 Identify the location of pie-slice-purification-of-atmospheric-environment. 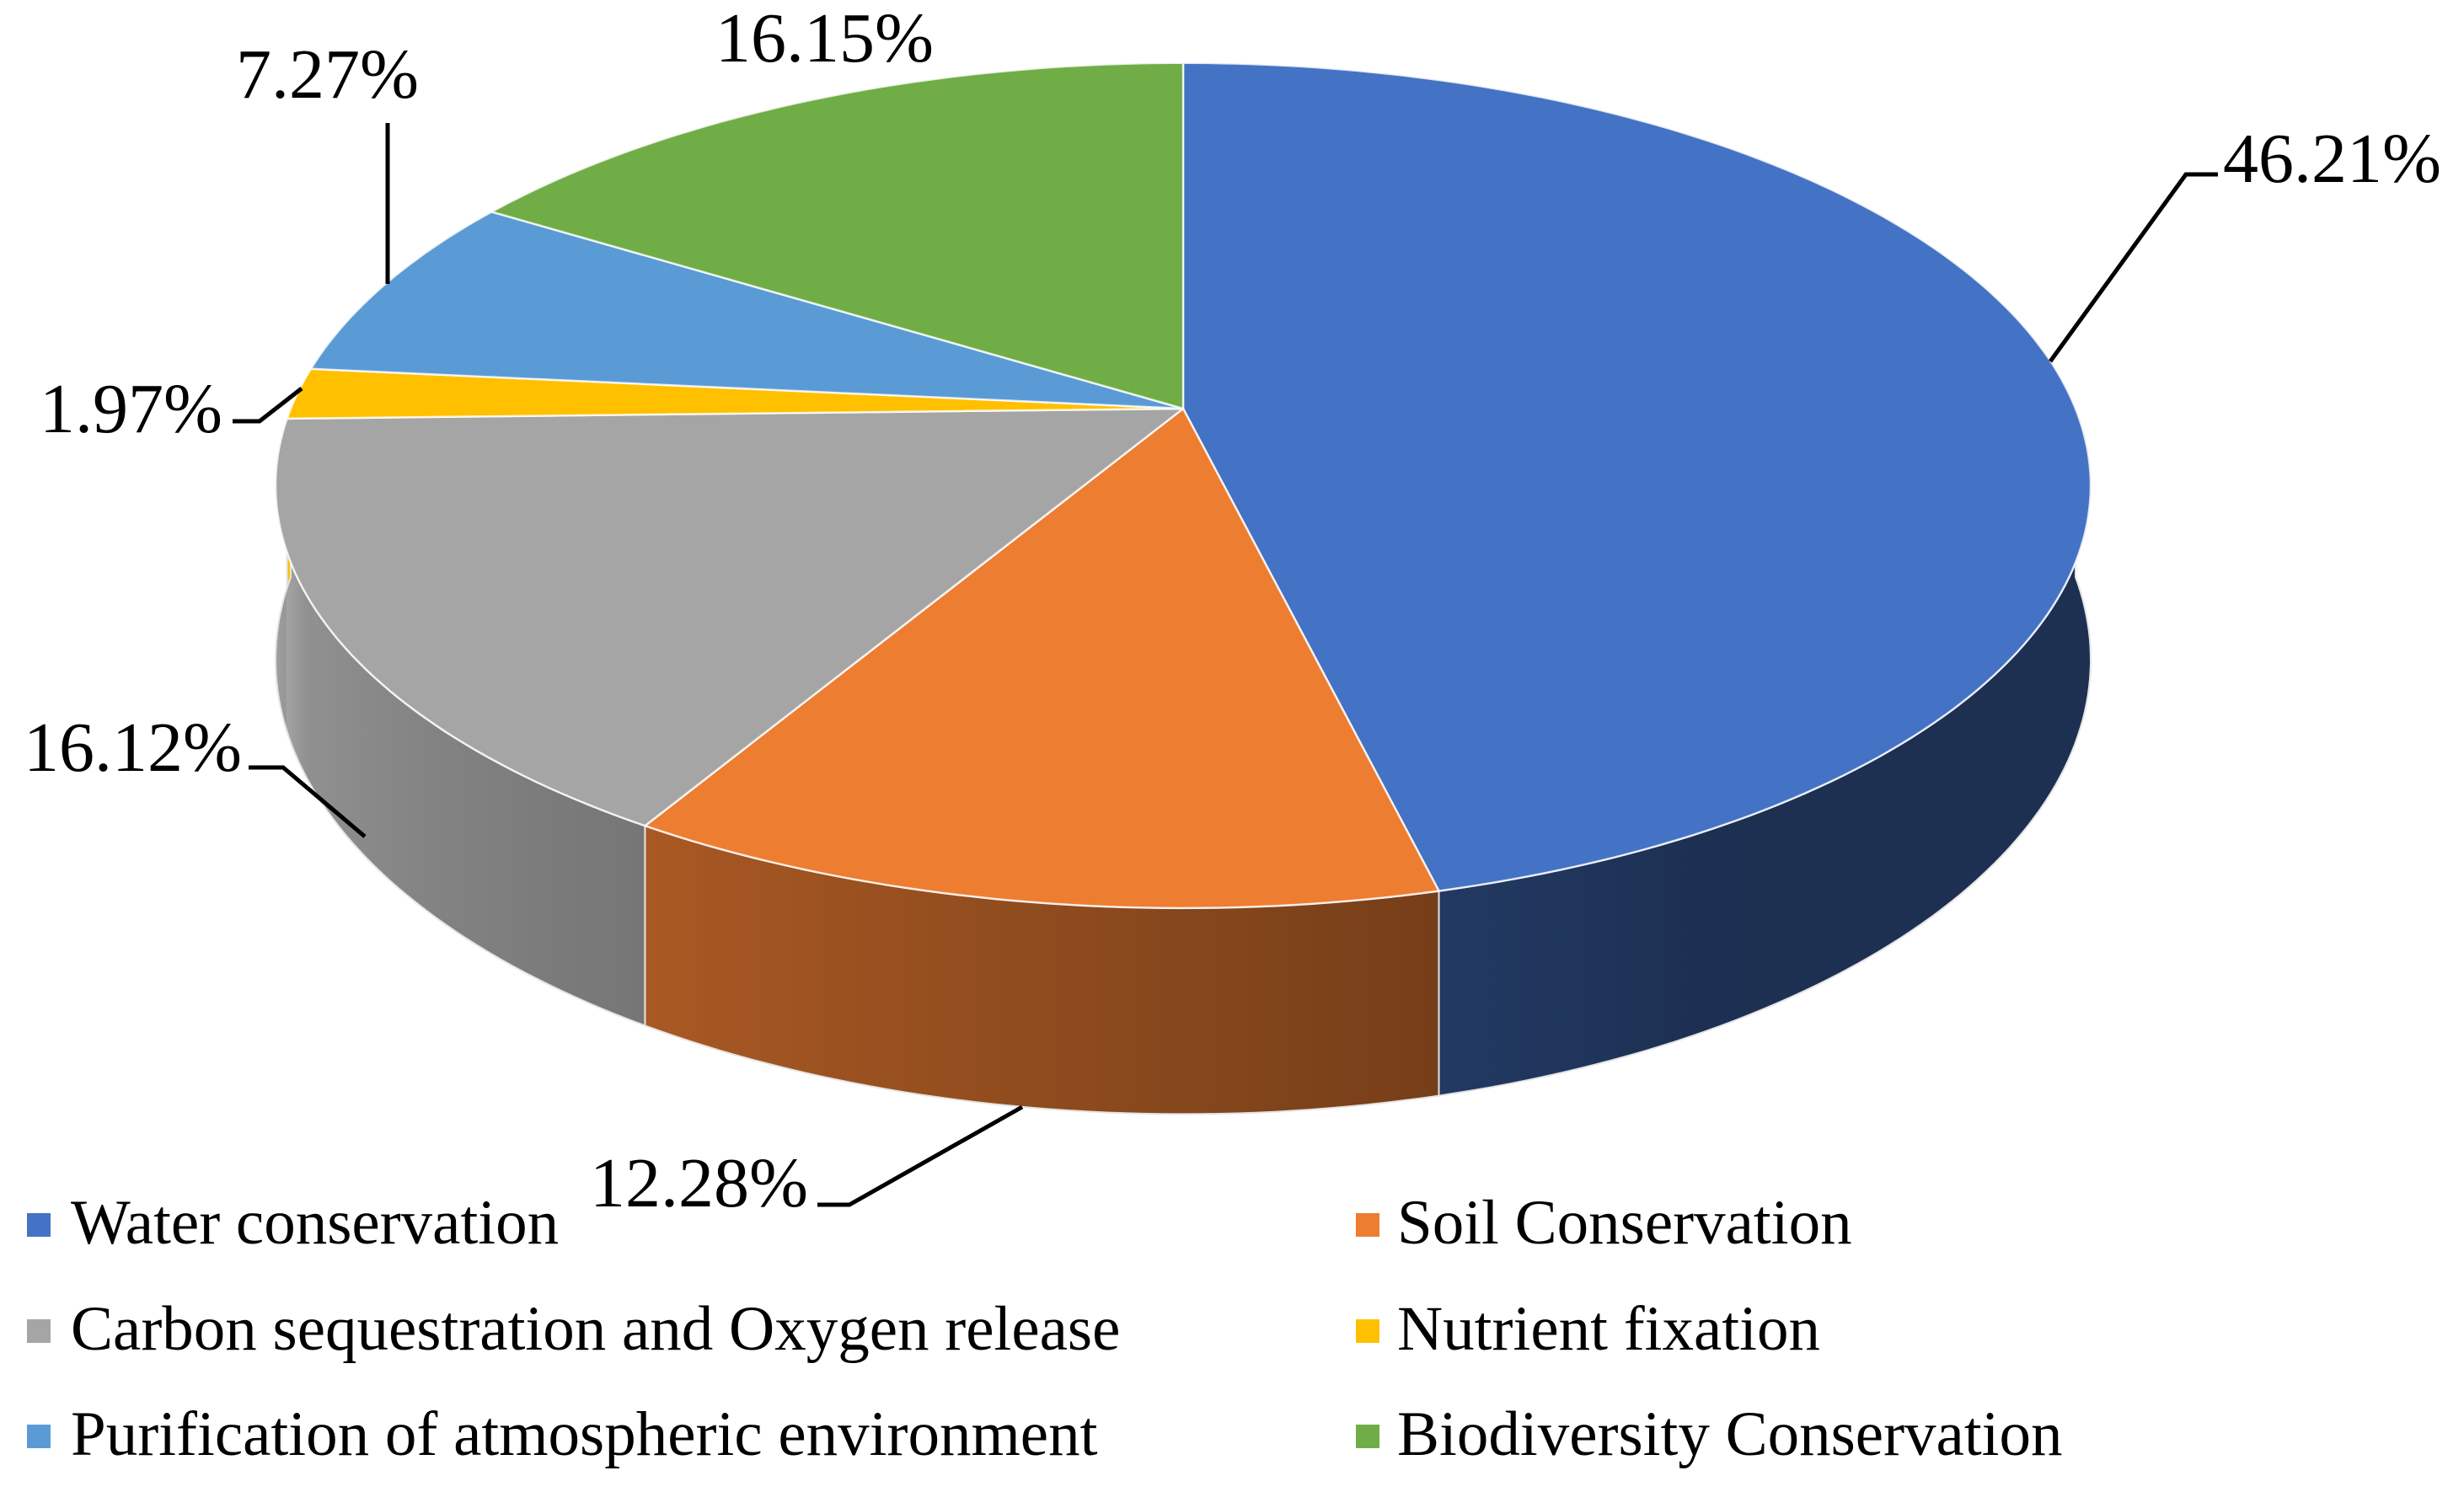
(747, 311).